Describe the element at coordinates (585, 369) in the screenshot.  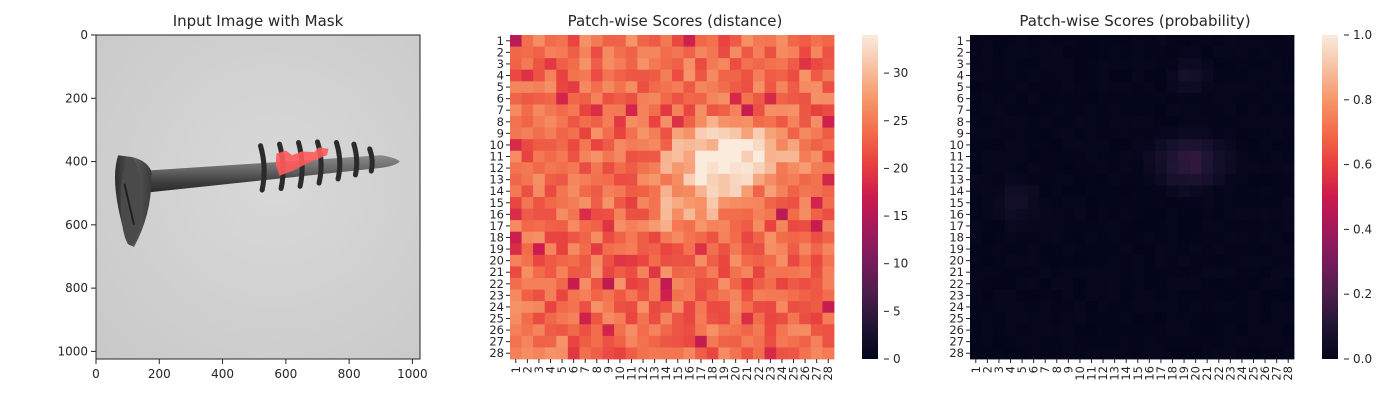
I see `col-label: 7` at that location.